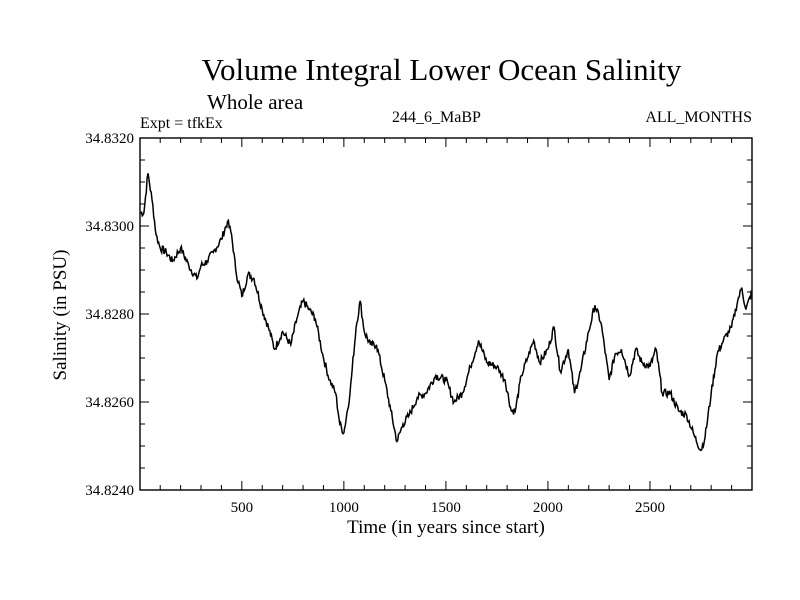 The image size is (800, 600). I want to click on chart-title: Volume Integral Lower Ocean Salinity, so click(441, 69).